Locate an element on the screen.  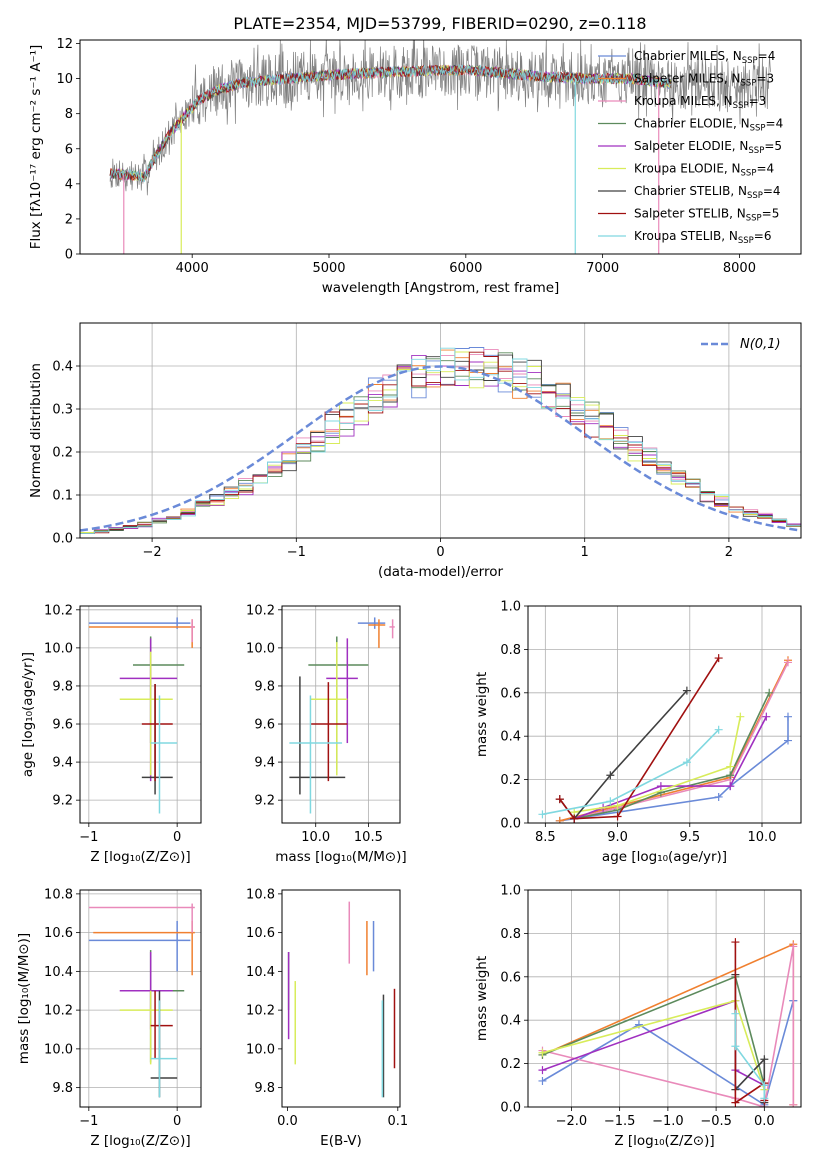
x-tick-label: 9.0 is located at coordinates (617, 837).